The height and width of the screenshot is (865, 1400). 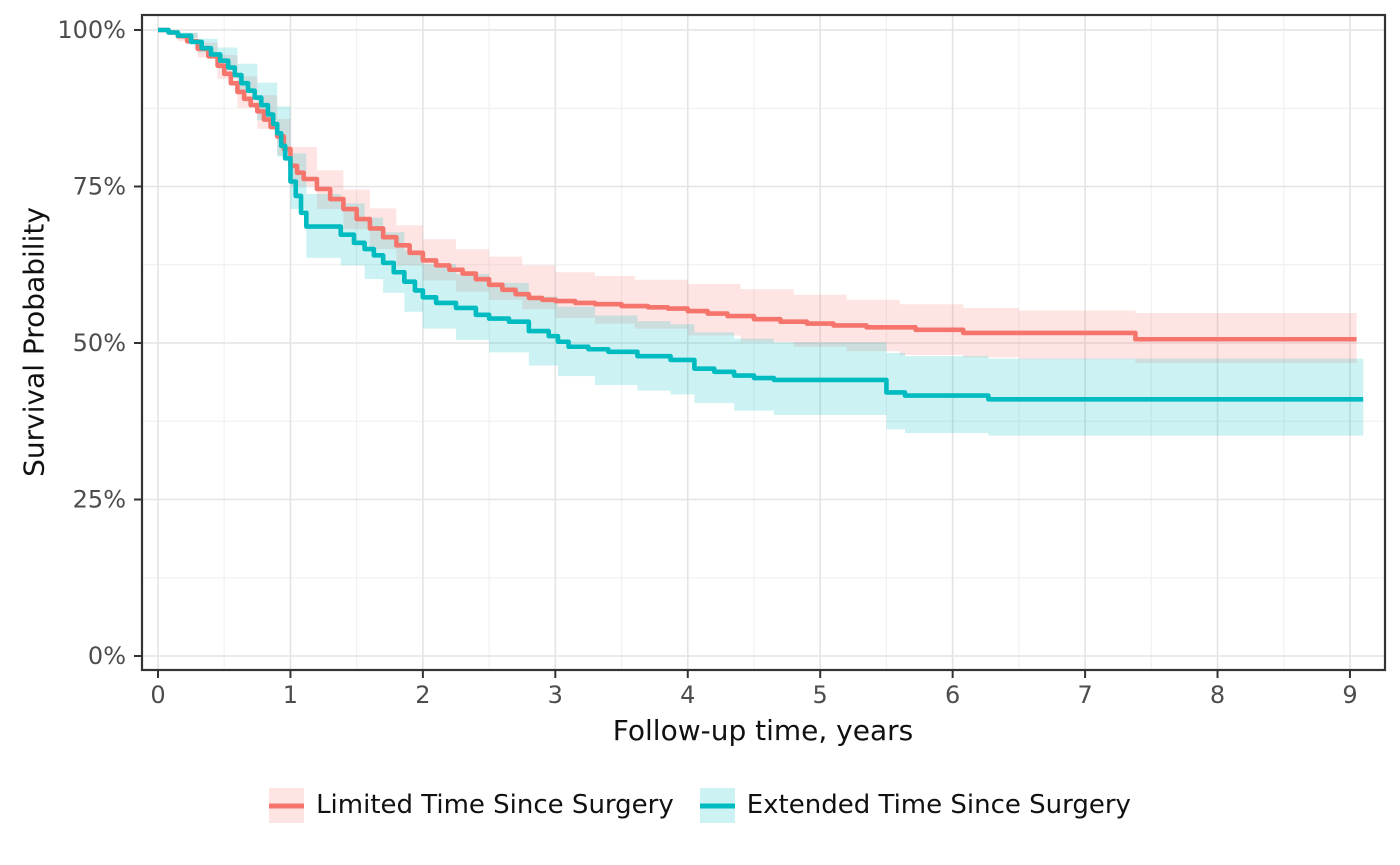 What do you see at coordinates (1217, 695) in the screenshot?
I see `x-tick-label: 8` at bounding box center [1217, 695].